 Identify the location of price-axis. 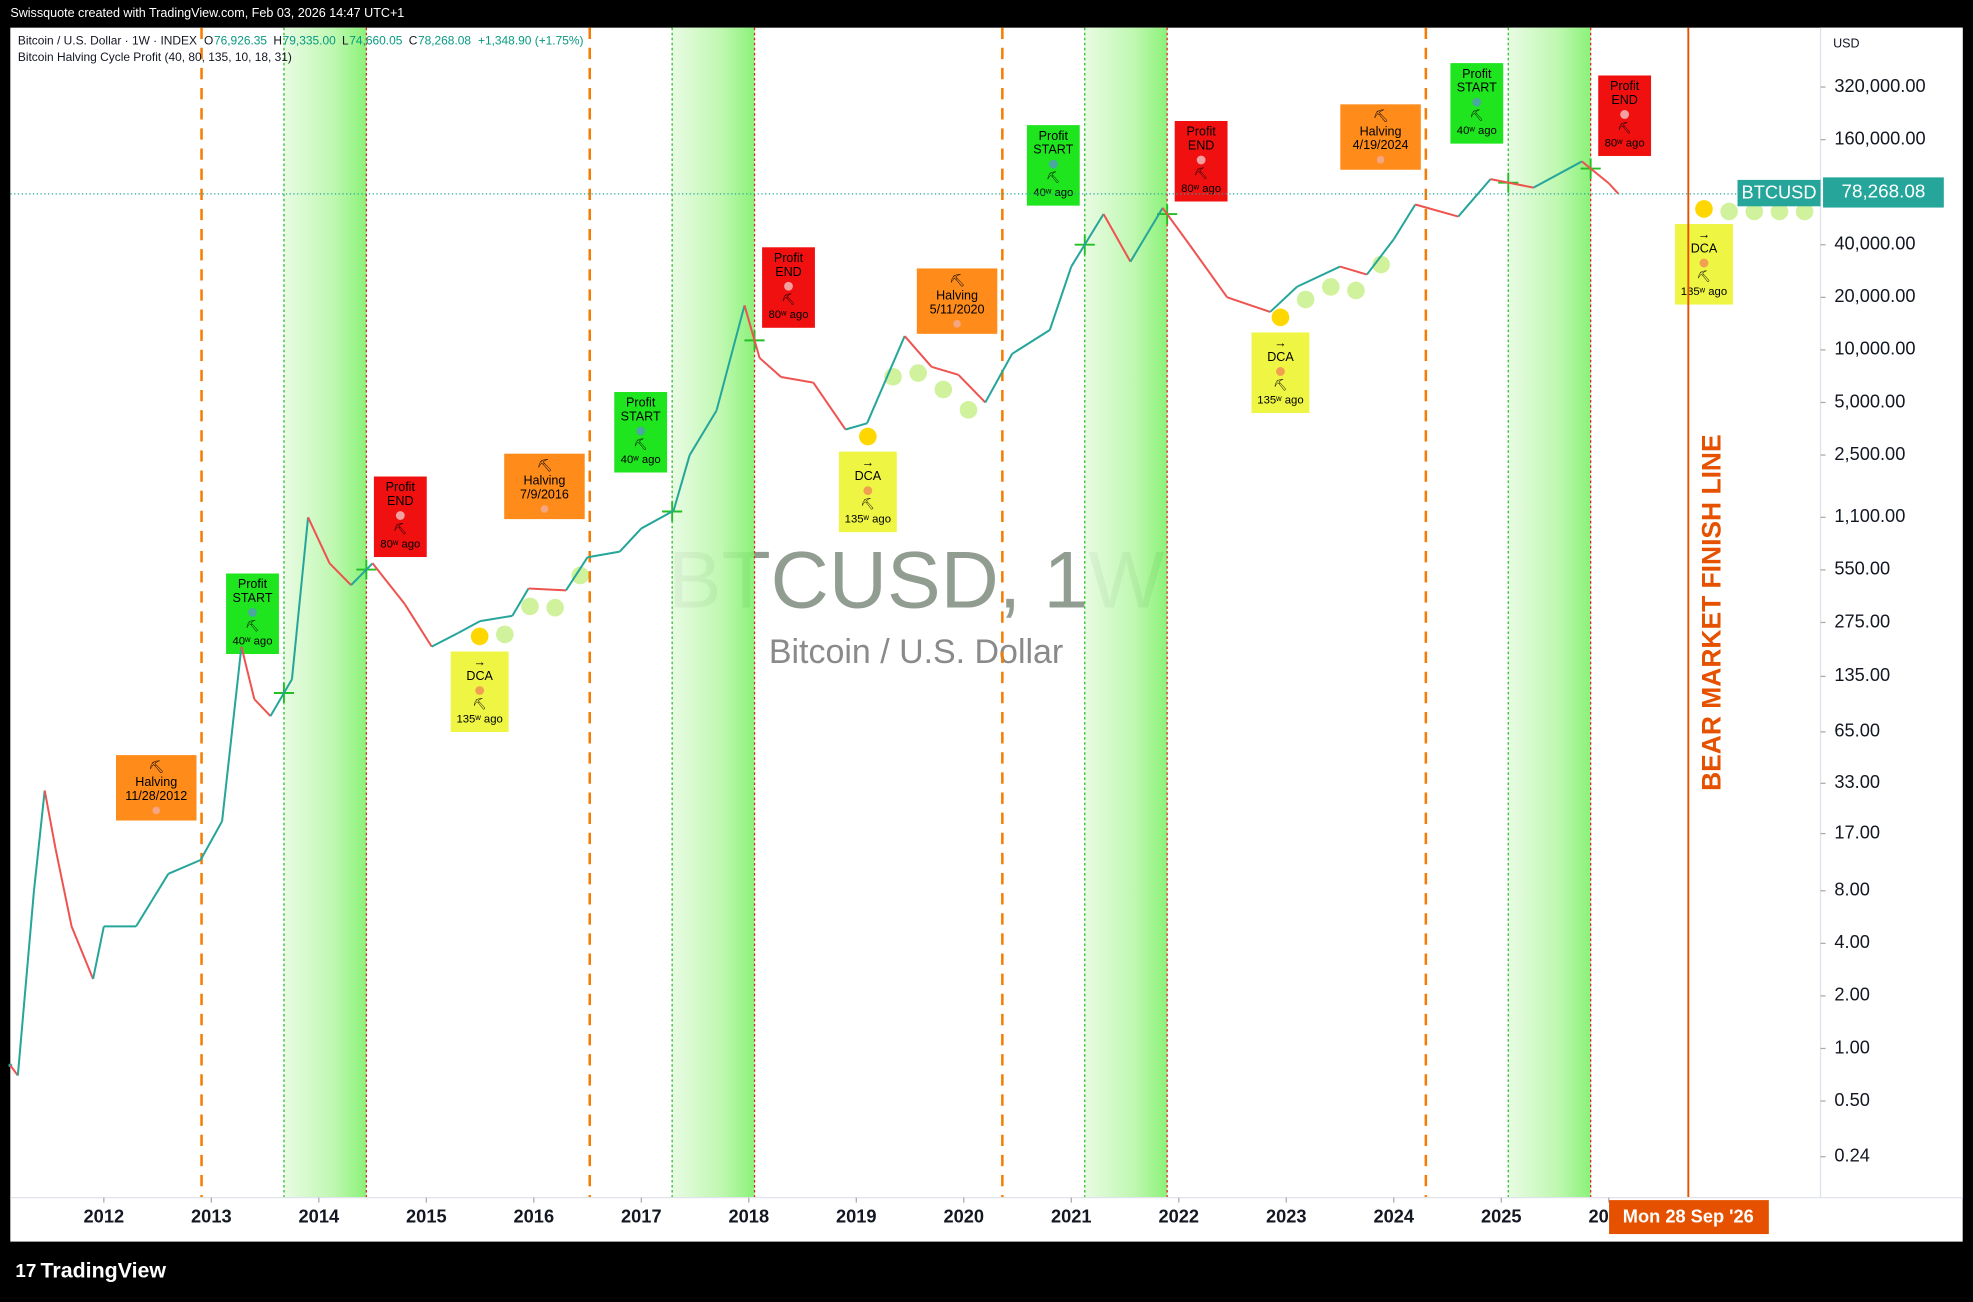
(1891, 612).